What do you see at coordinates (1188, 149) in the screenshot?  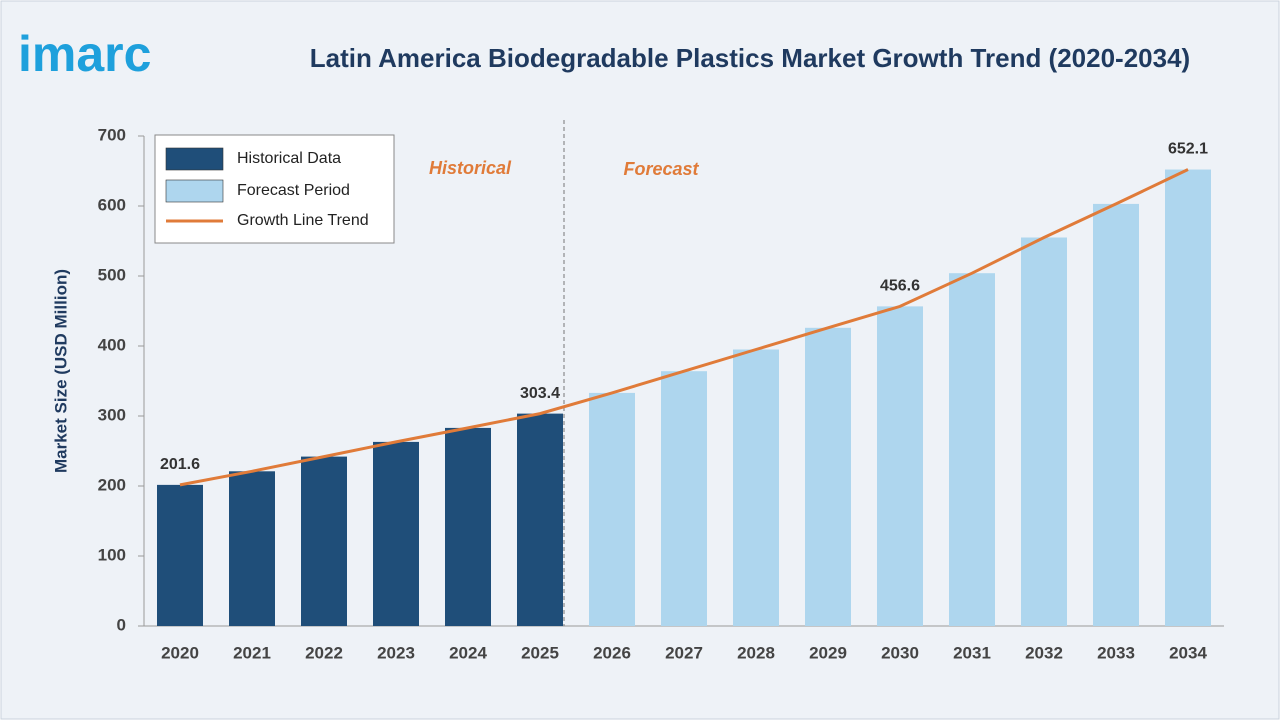 I see `value-label: 652.1` at bounding box center [1188, 149].